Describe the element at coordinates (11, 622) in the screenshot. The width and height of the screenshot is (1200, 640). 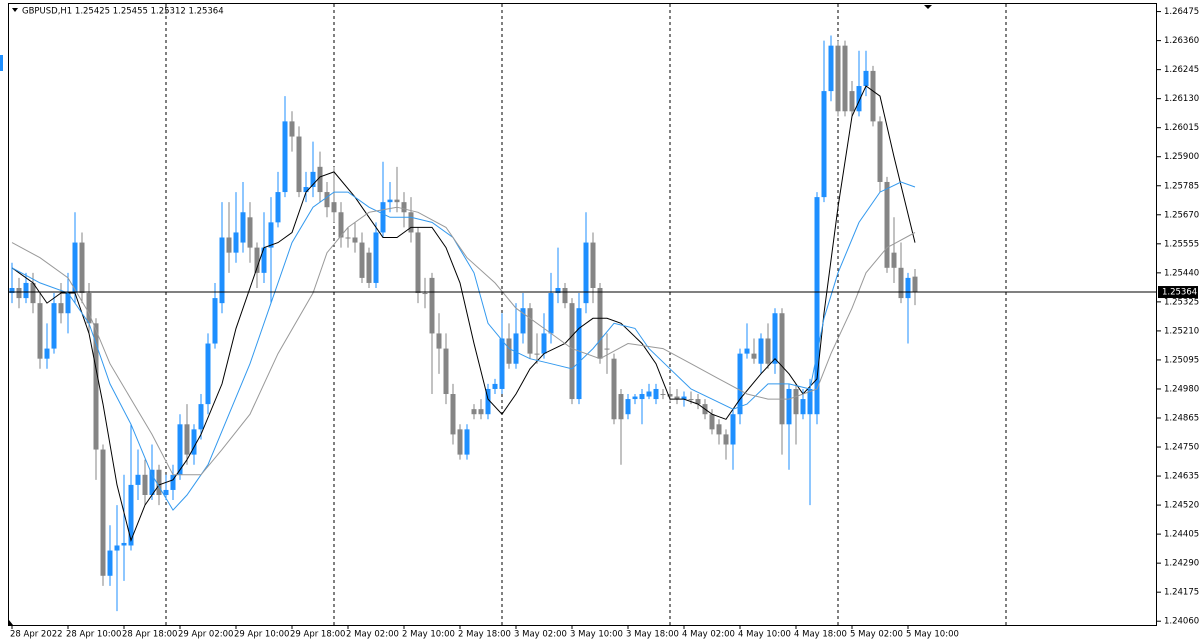
I see `corner-marker` at that location.